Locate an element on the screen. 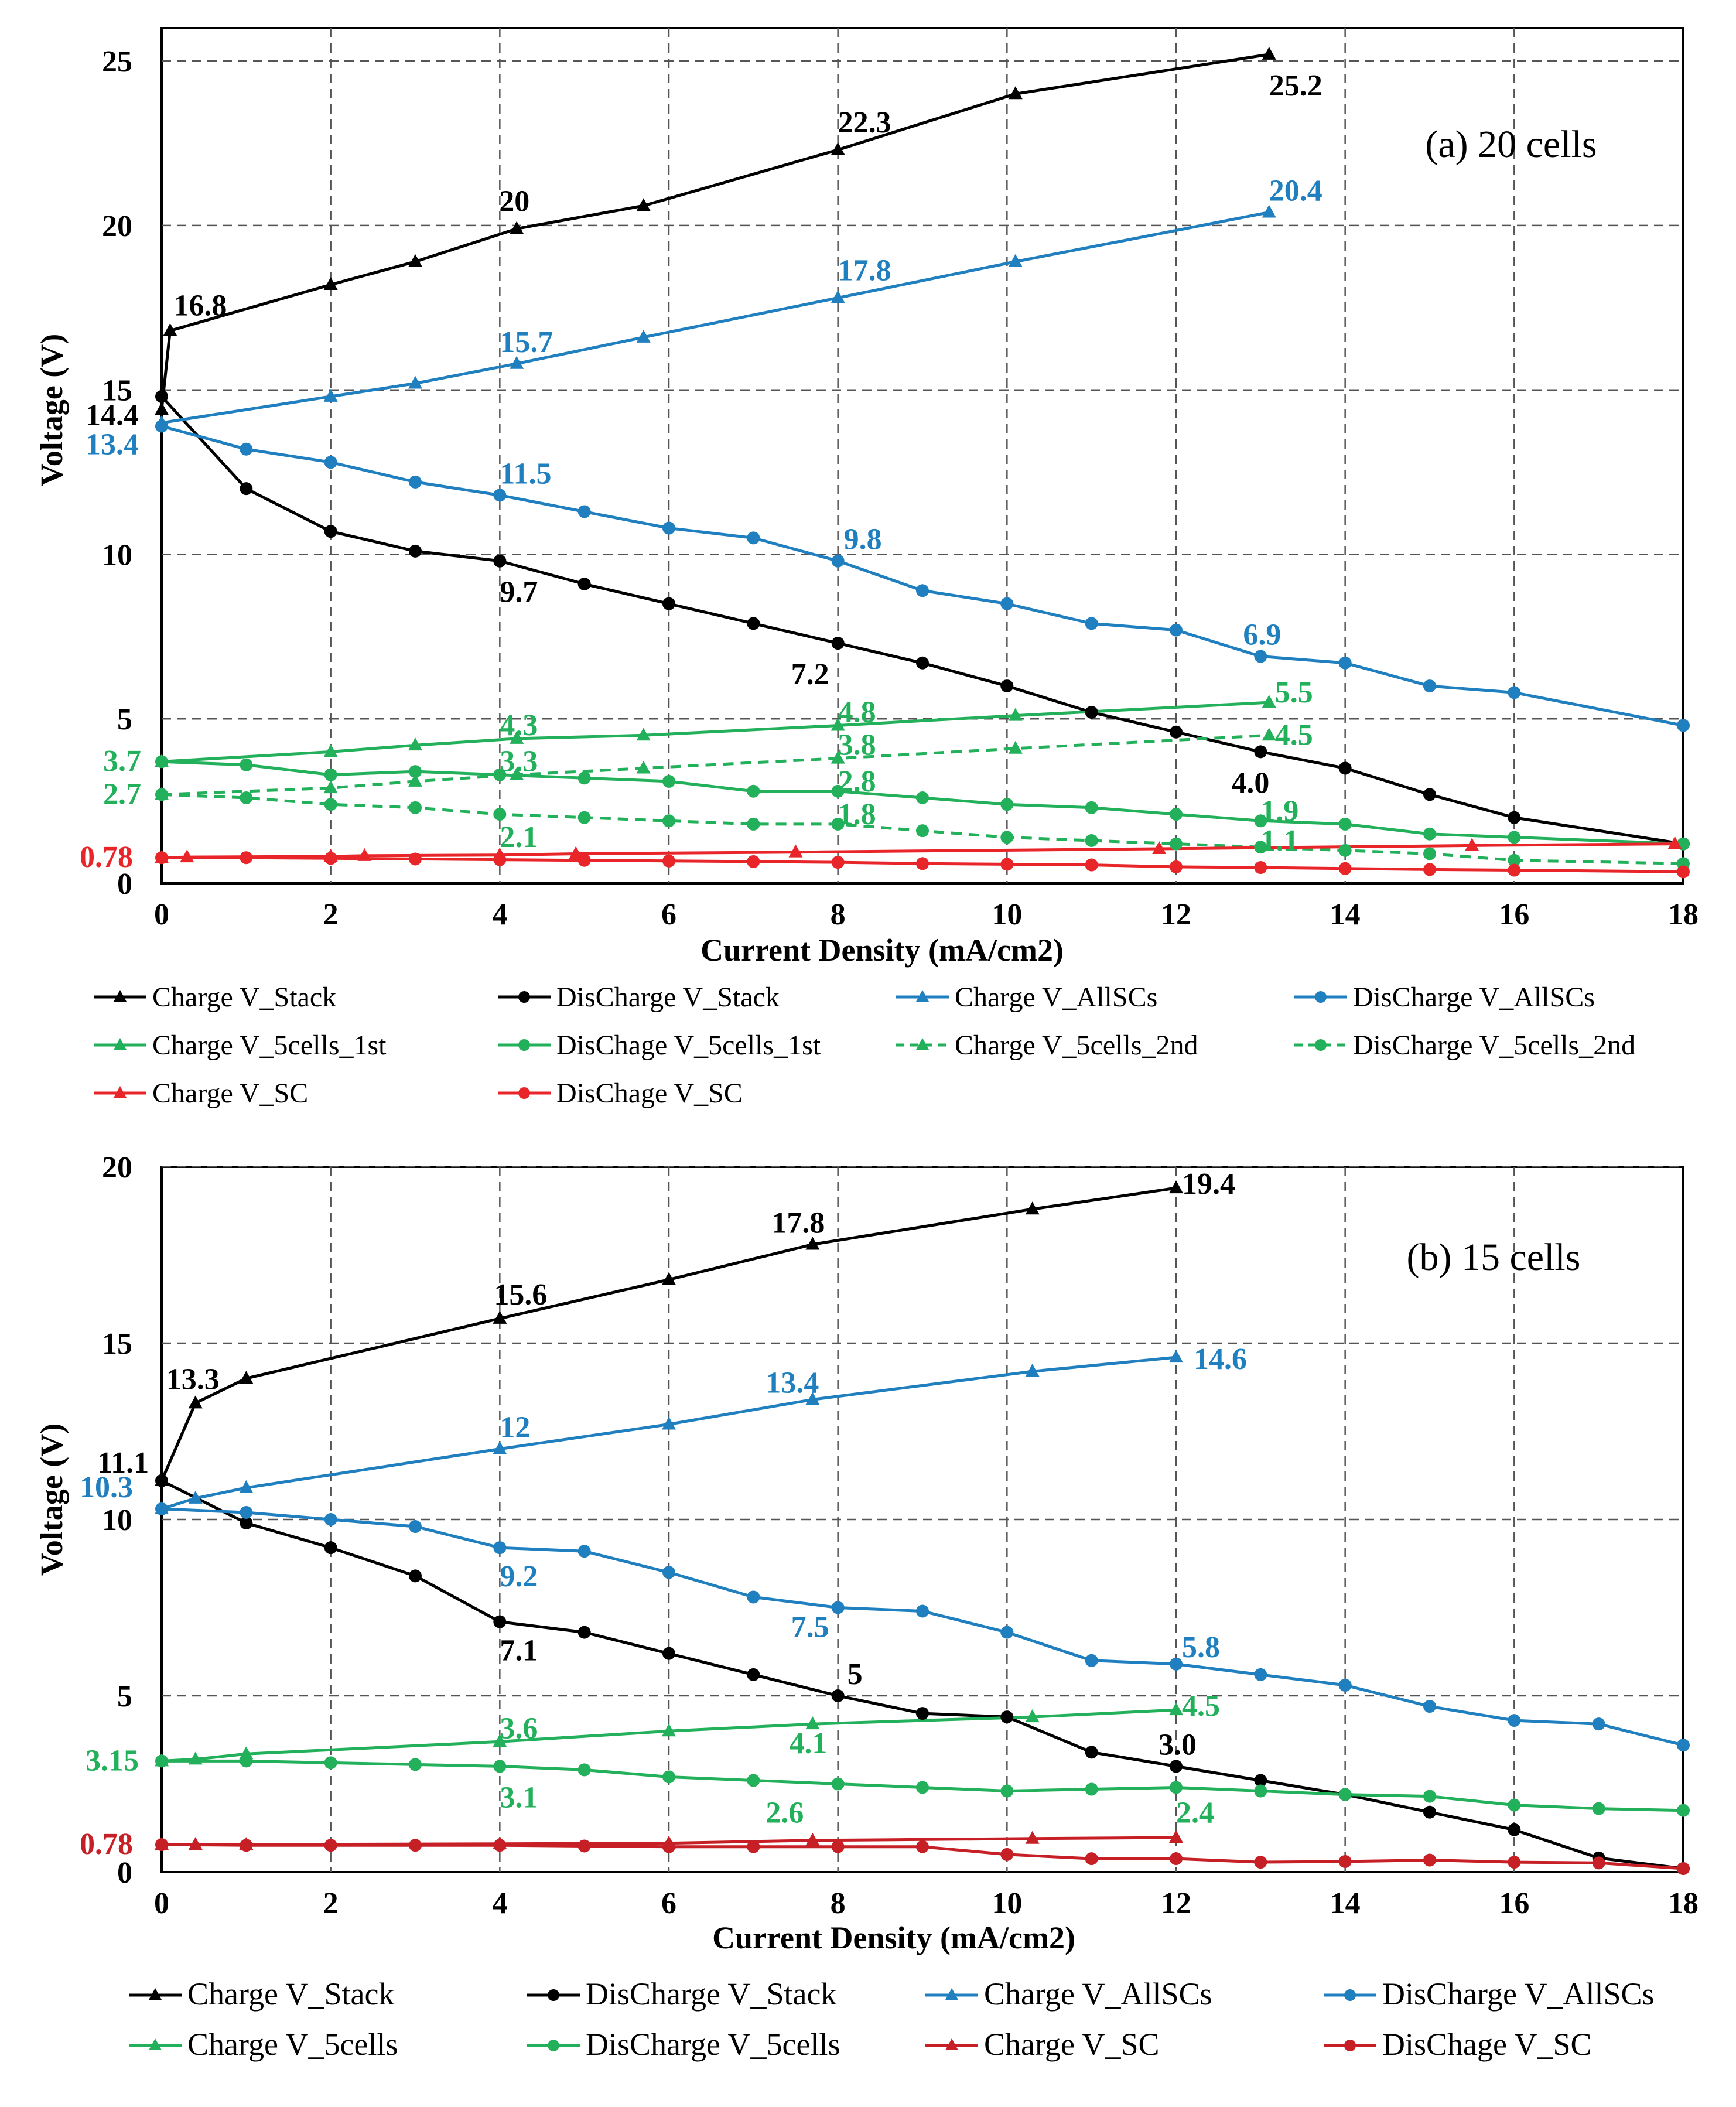 This screenshot has width=1736, height=2107. legend-item: DisCharge V_Stack is located at coordinates (639, 997).